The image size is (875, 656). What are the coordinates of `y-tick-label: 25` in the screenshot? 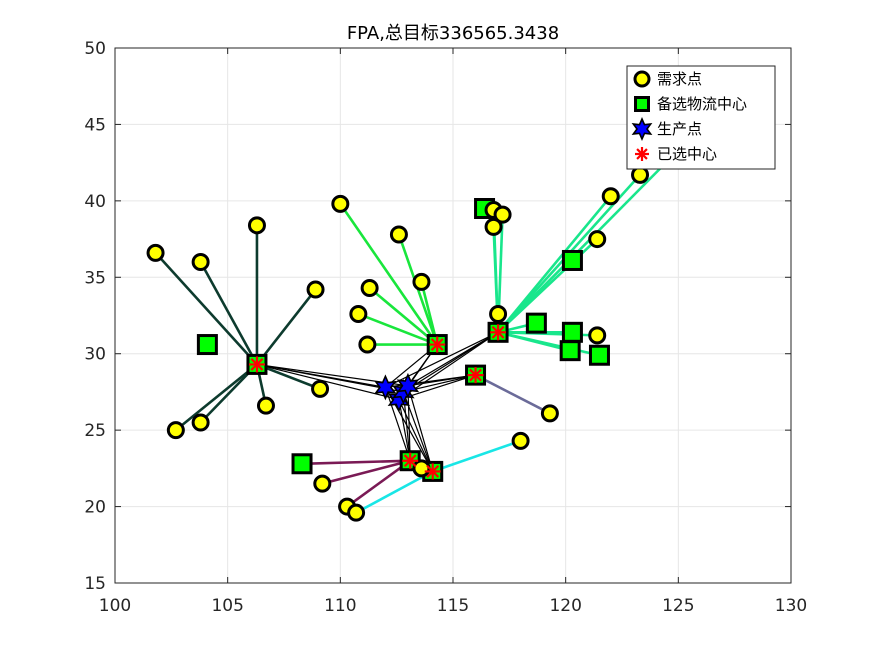 It's located at (95, 431).